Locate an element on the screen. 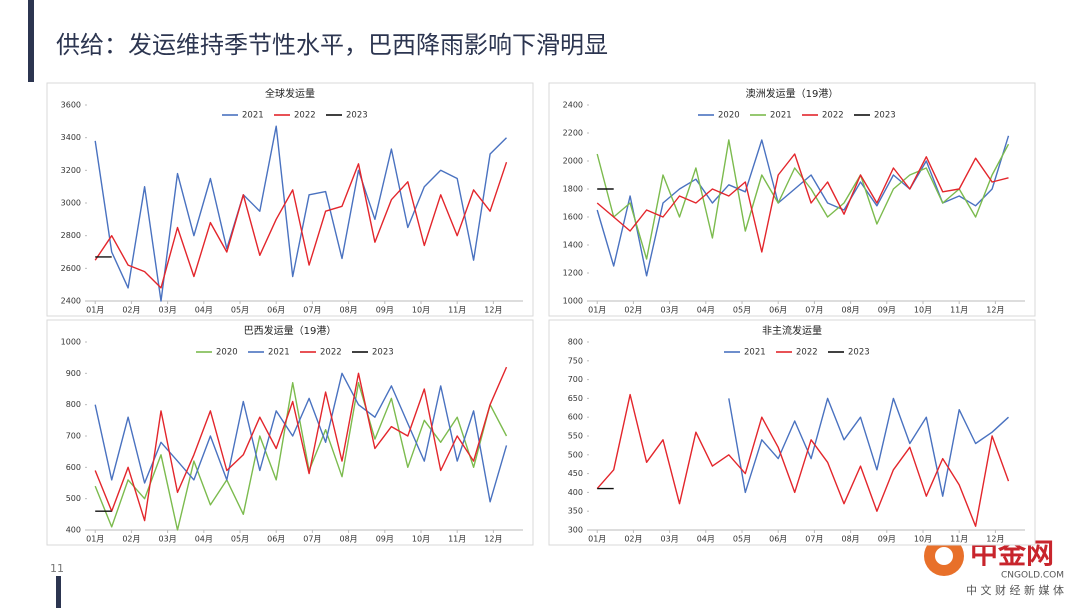 This screenshot has width=1080, height=612. y-tick-label: 1800 is located at coordinates (573, 189).